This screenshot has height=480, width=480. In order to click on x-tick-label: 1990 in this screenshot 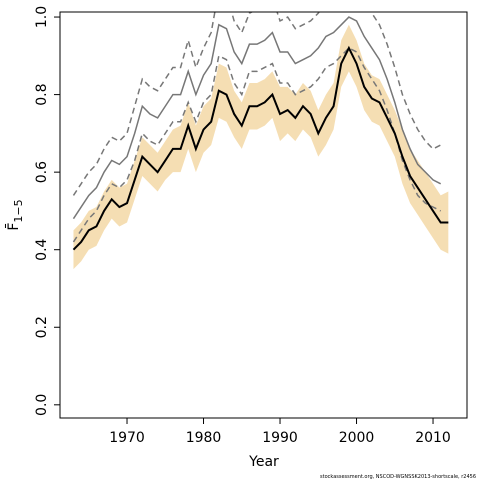, I will do `click(280, 438)`.